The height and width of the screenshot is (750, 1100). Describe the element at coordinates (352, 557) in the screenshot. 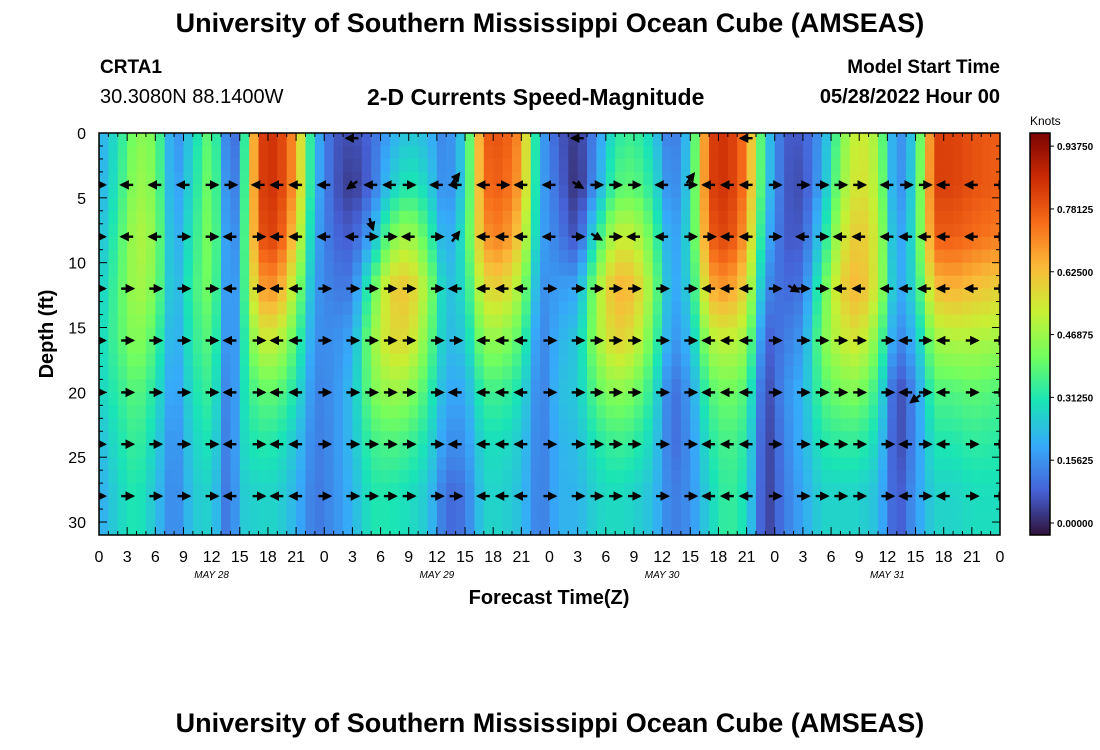

I see `x-tick-label: 3` at that location.